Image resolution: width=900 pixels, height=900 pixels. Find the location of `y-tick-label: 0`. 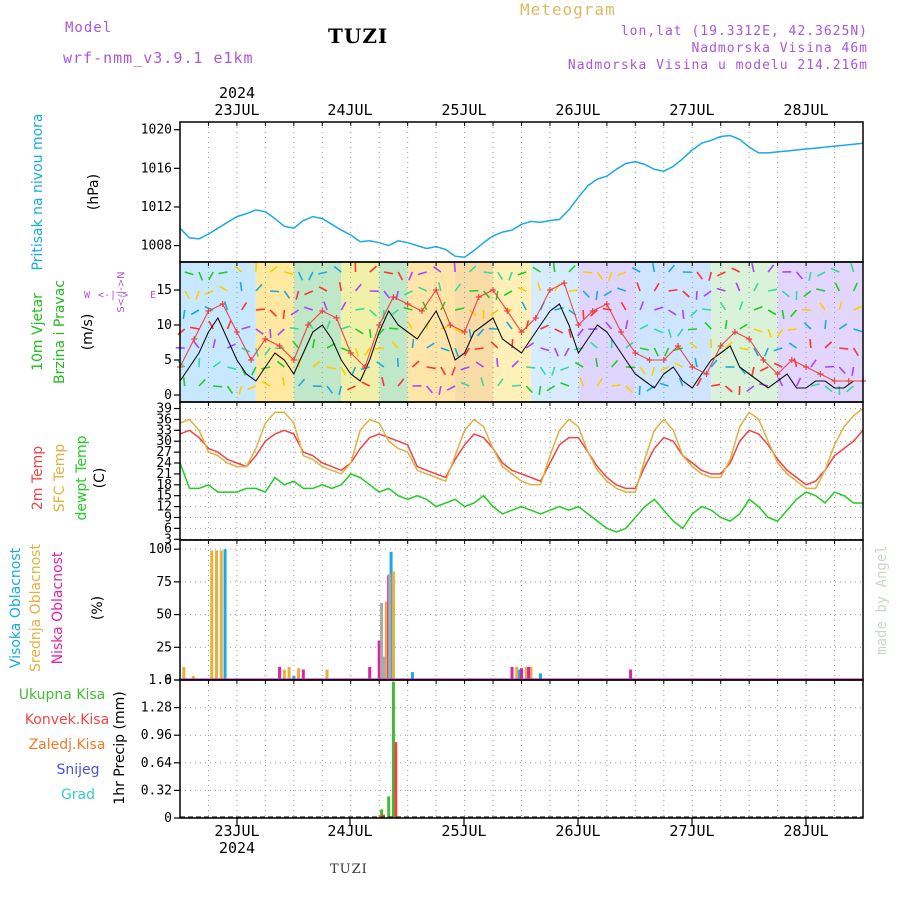

y-tick-label: 0 is located at coordinates (168, 818).